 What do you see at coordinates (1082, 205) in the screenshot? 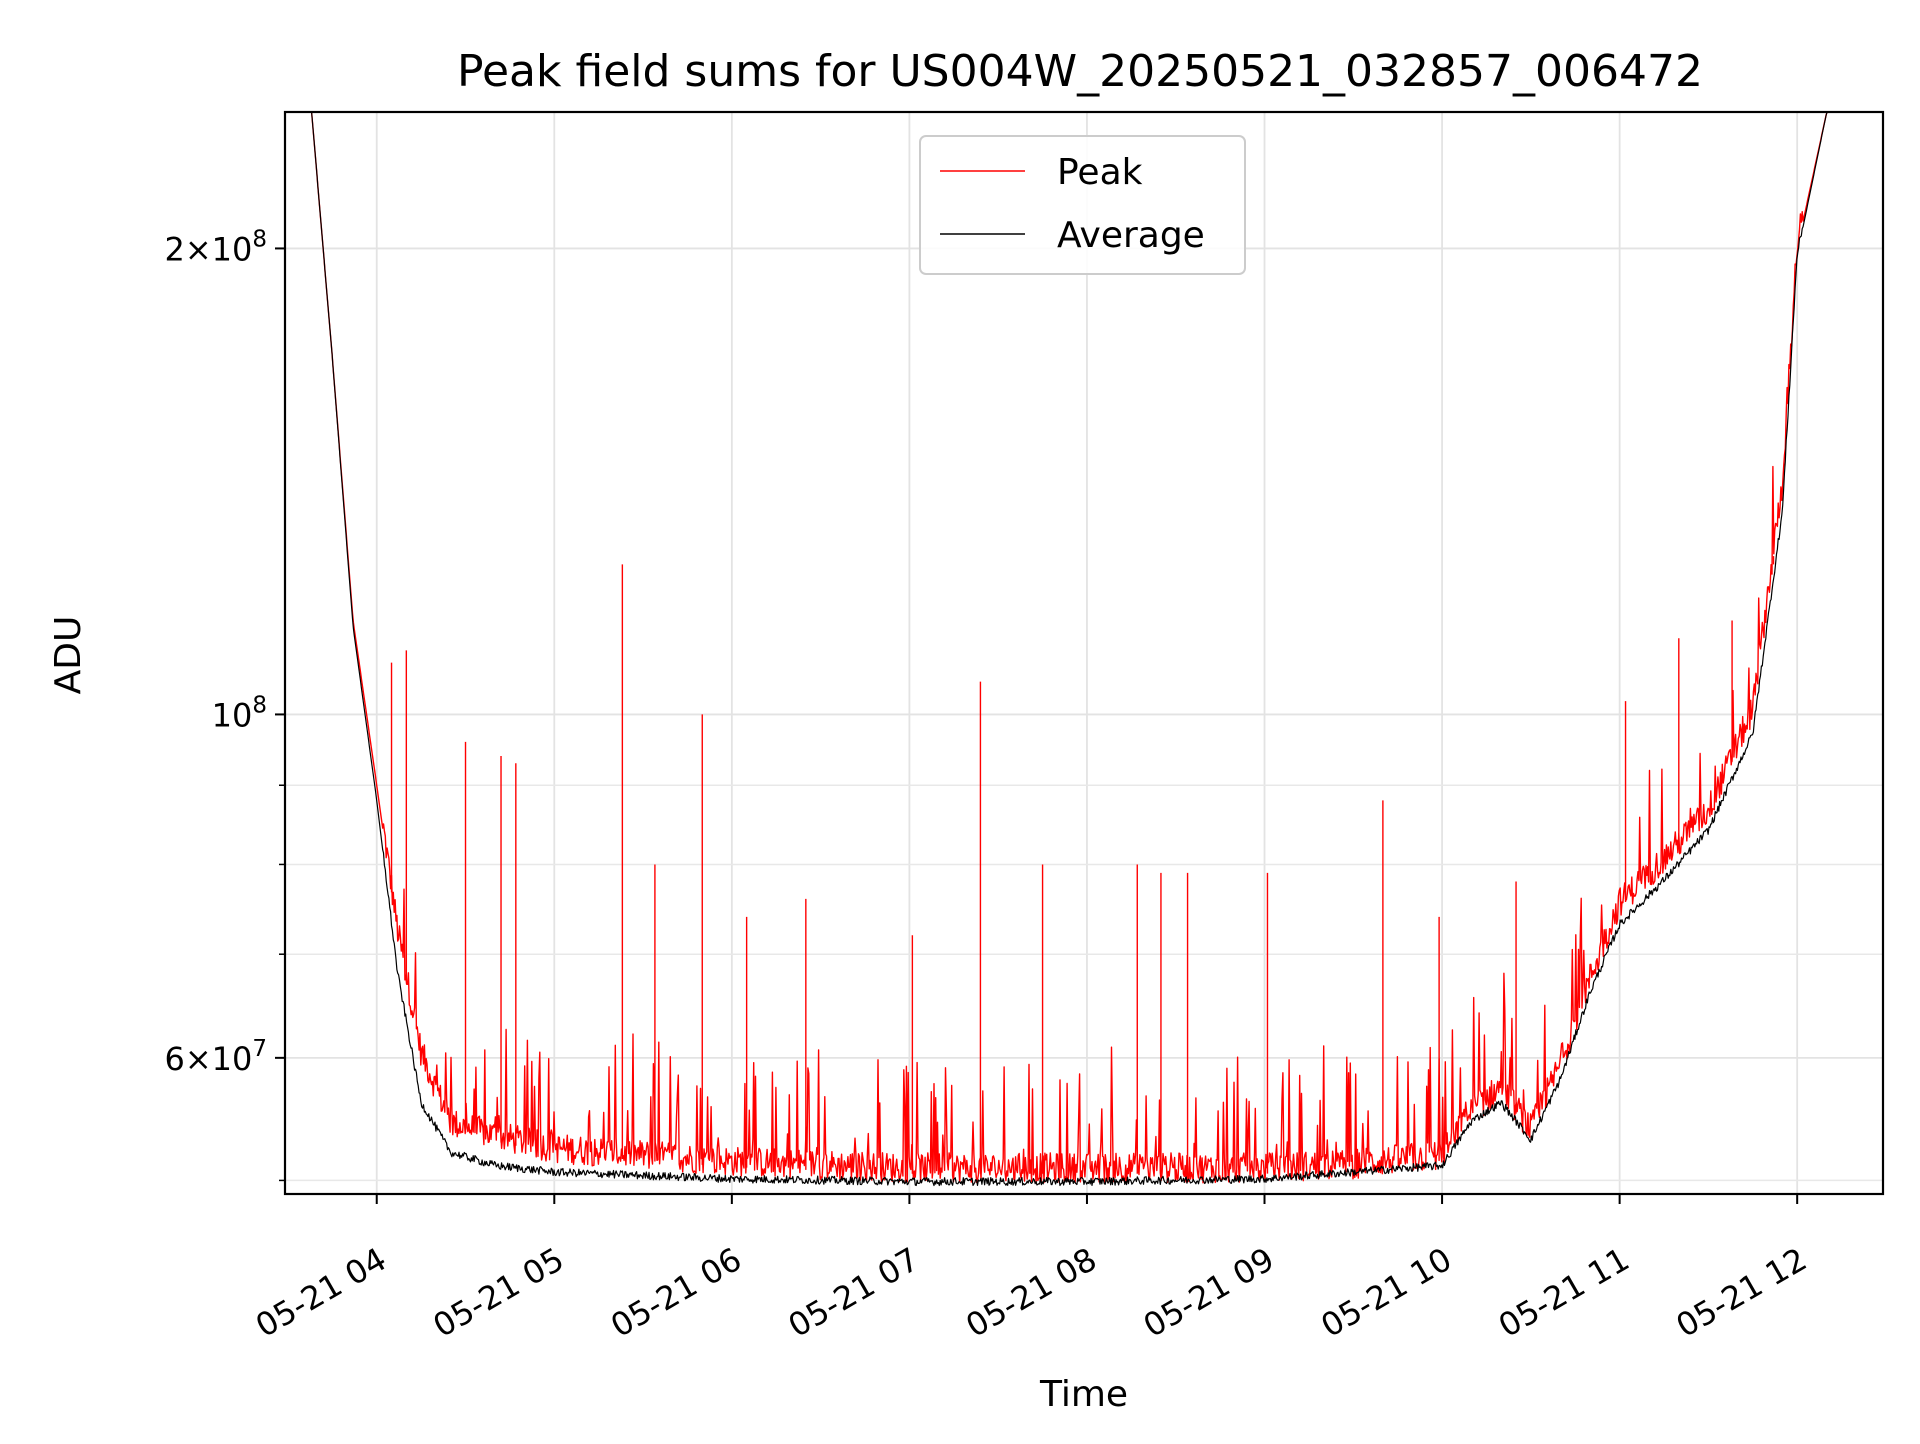
I see `legend: Peak Average` at bounding box center [1082, 205].